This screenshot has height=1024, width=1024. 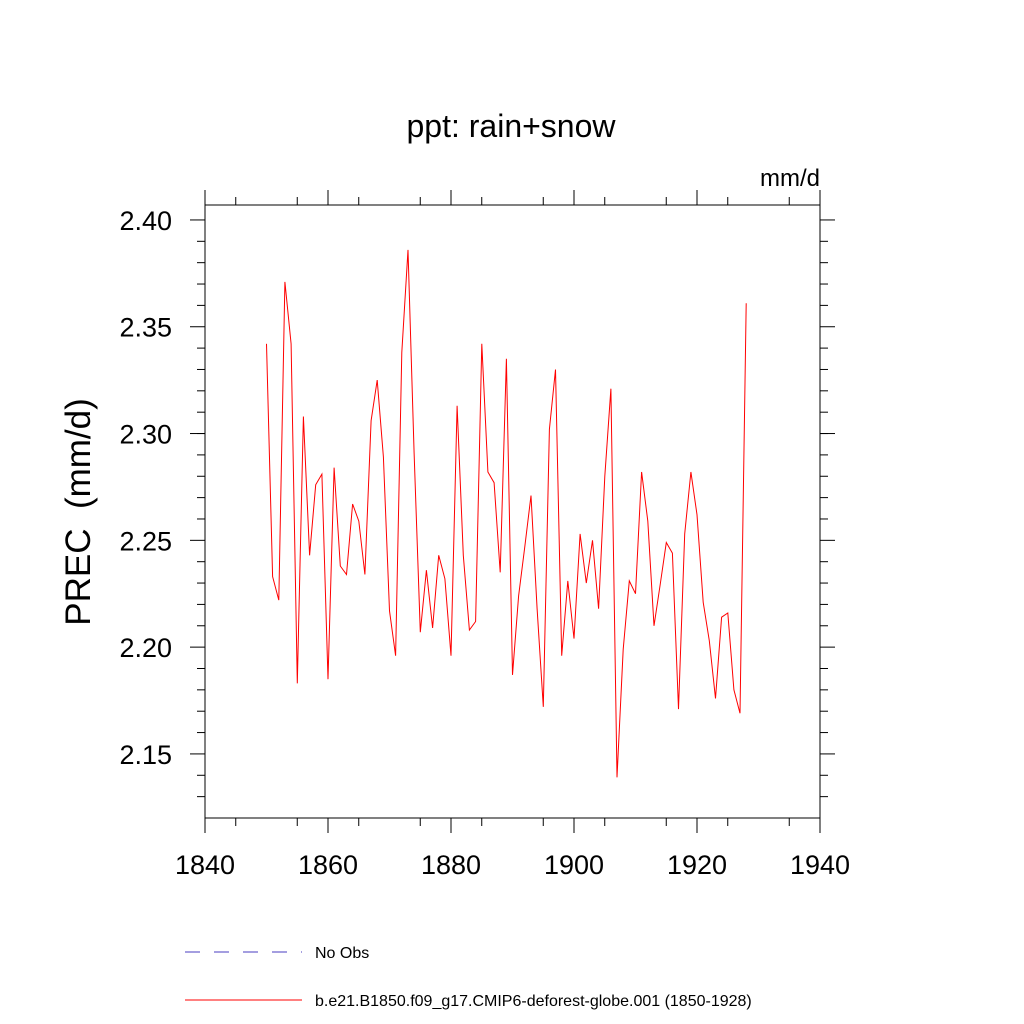 I want to click on y-tick-label: 2.20, so click(x=145, y=648).